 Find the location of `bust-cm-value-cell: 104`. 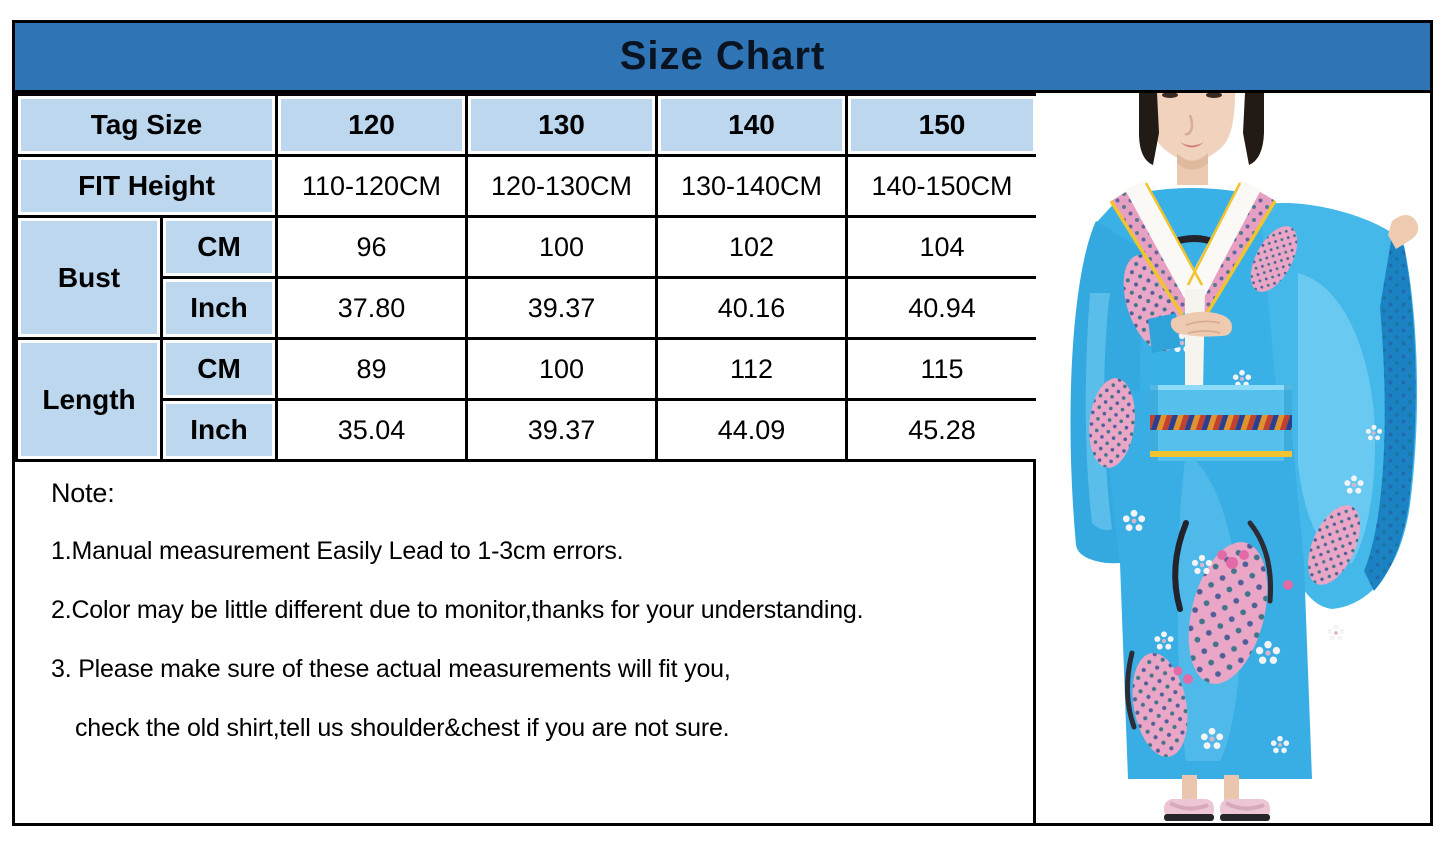

bust-cm-value-cell: 104 is located at coordinates (942, 247).